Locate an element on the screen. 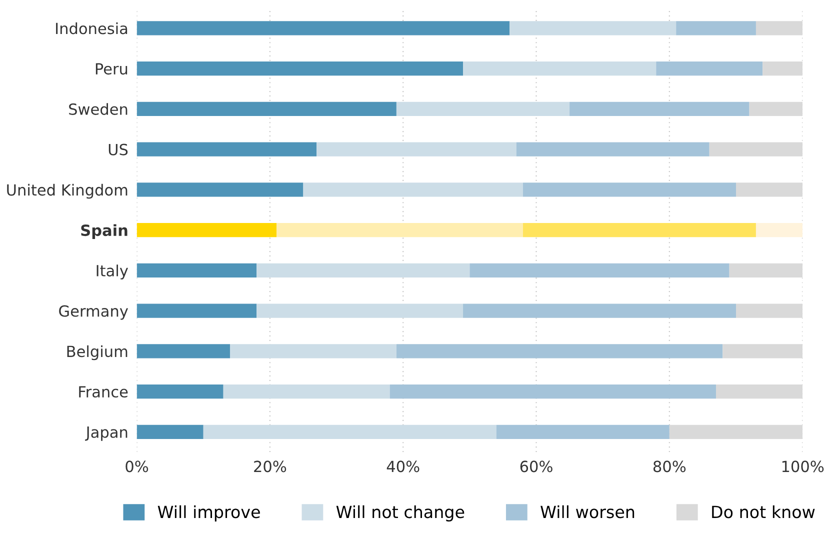 This screenshot has height=535, width=824. x-tick-label: 100% is located at coordinates (803, 466).